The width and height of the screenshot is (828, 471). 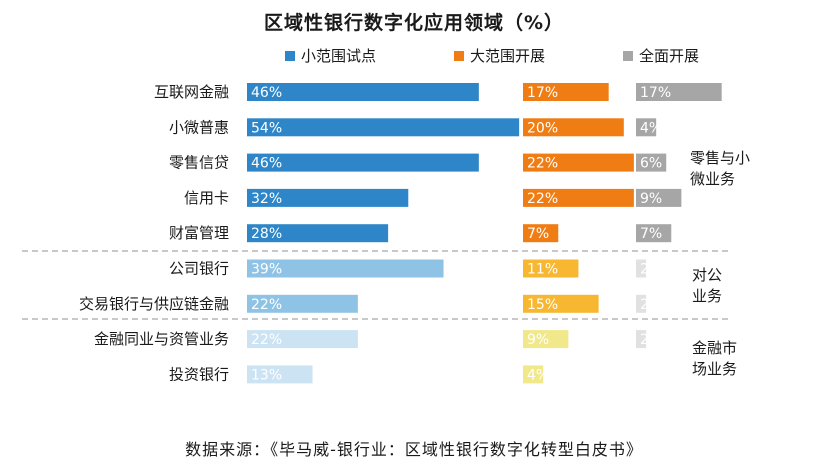 I want to click on data-label-full-rollout: 6%, so click(x=651, y=164).